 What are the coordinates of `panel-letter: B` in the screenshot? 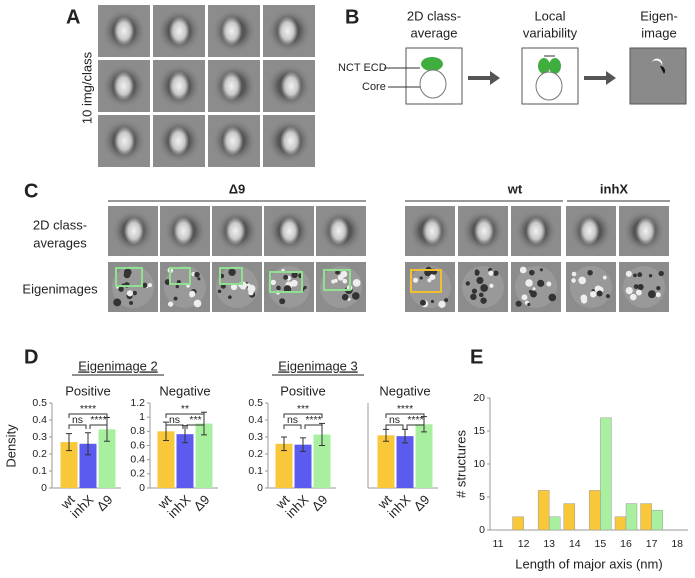 It's located at (352, 17).